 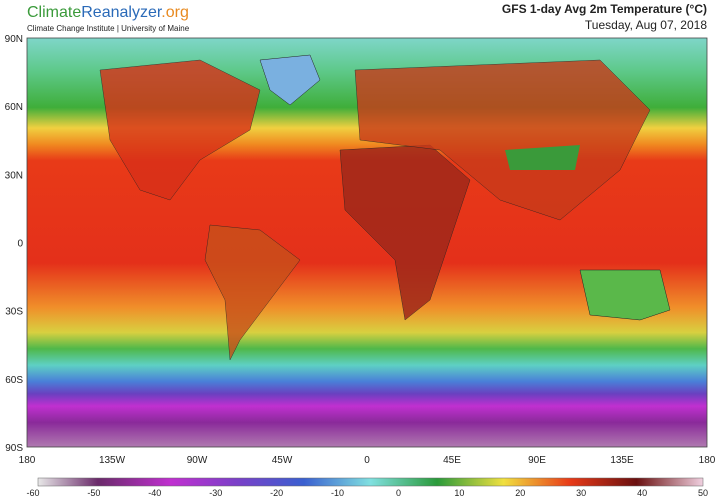 I want to click on lon-label: 45E, so click(x=452, y=460).